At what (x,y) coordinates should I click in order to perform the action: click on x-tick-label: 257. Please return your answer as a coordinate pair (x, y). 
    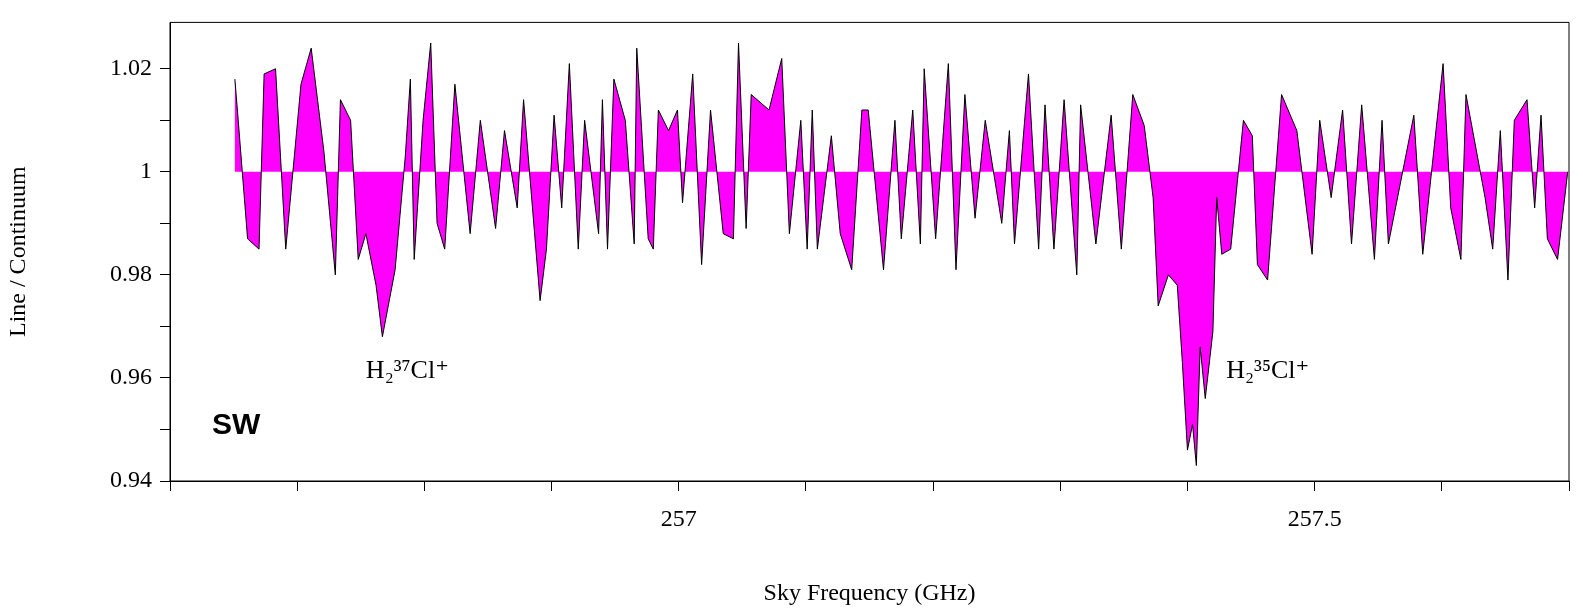
    Looking at the image, I should click on (678, 517).